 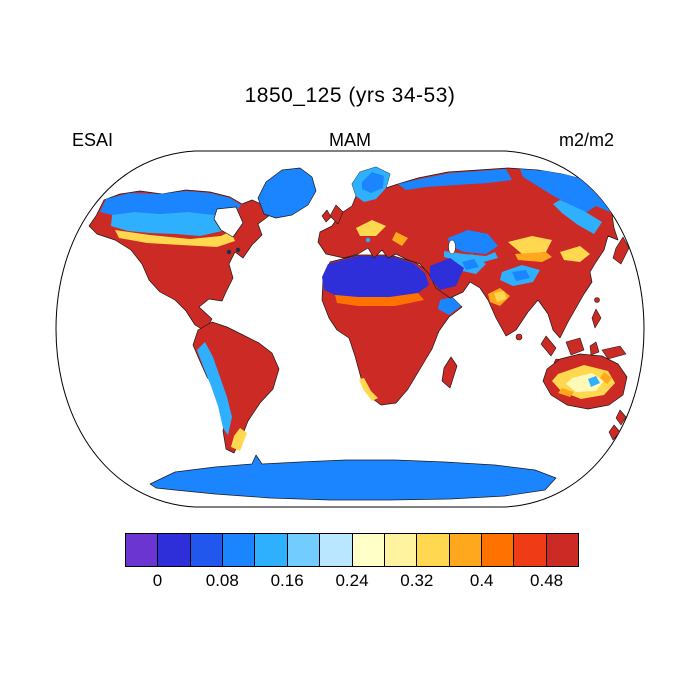 What do you see at coordinates (614, 432) in the screenshot?
I see `region-new-zealand-south` at bounding box center [614, 432].